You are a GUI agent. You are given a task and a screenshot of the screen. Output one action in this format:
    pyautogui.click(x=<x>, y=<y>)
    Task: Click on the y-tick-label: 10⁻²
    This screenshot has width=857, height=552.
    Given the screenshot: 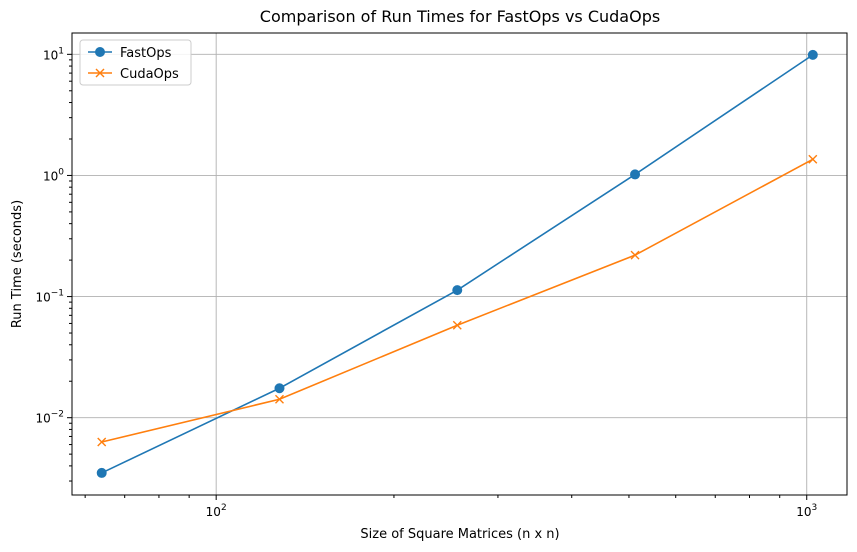 What is the action you would take?
    pyautogui.click(x=49, y=418)
    